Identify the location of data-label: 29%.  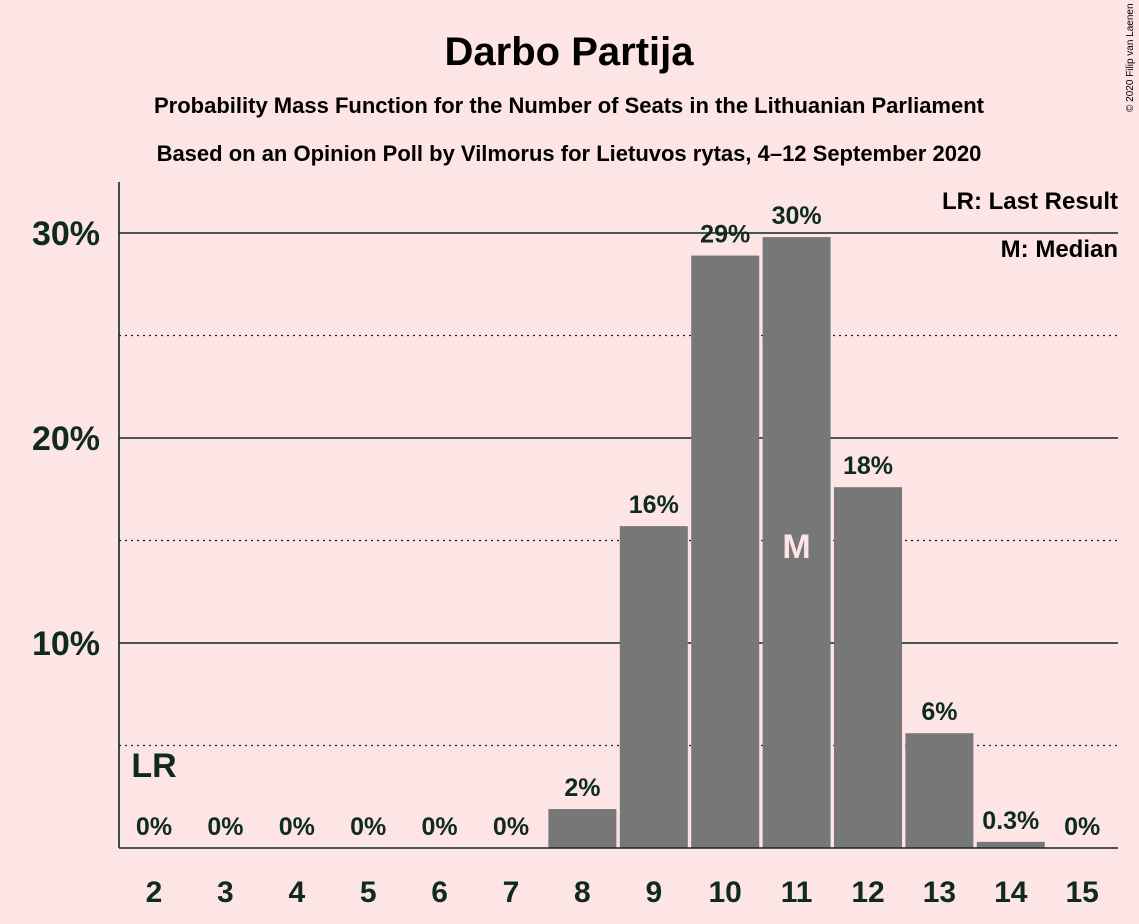
(725, 235).